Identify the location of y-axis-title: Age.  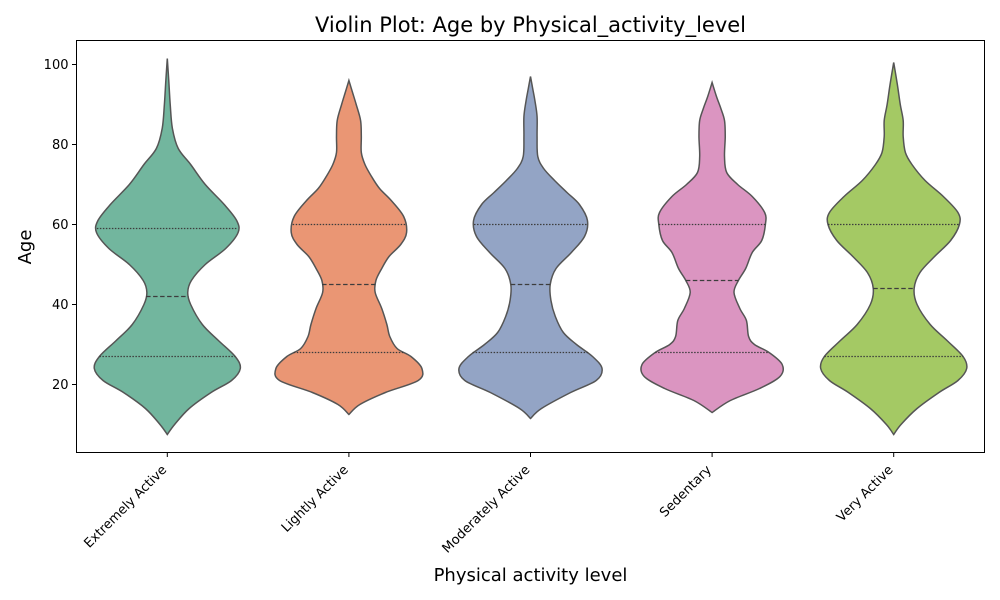
(25, 247).